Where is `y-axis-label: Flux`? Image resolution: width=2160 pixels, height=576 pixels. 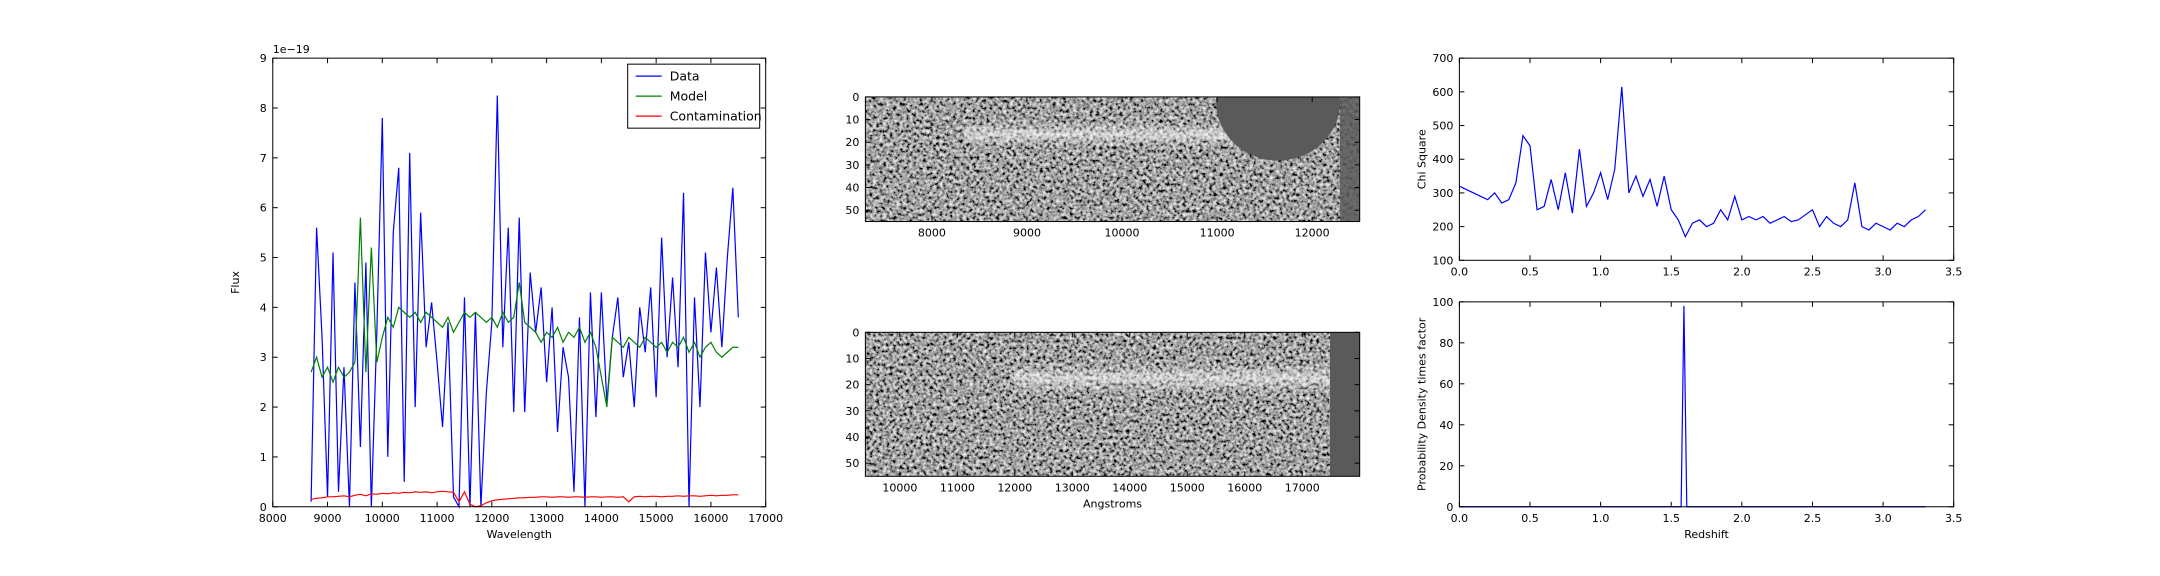
y-axis-label: Flux is located at coordinates (235, 282).